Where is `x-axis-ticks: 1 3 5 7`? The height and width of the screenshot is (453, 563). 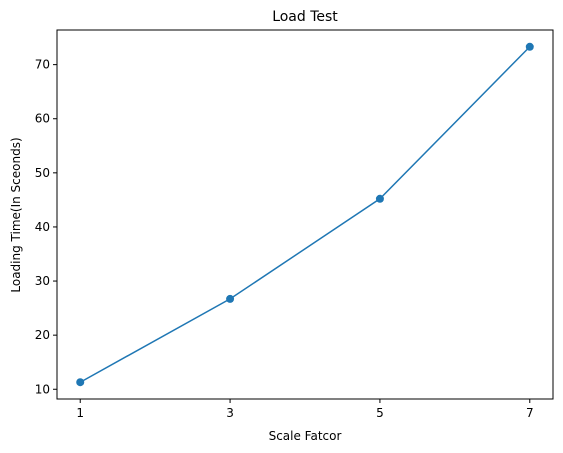 x-axis-ticks: 1 3 5 7 is located at coordinates (305, 409).